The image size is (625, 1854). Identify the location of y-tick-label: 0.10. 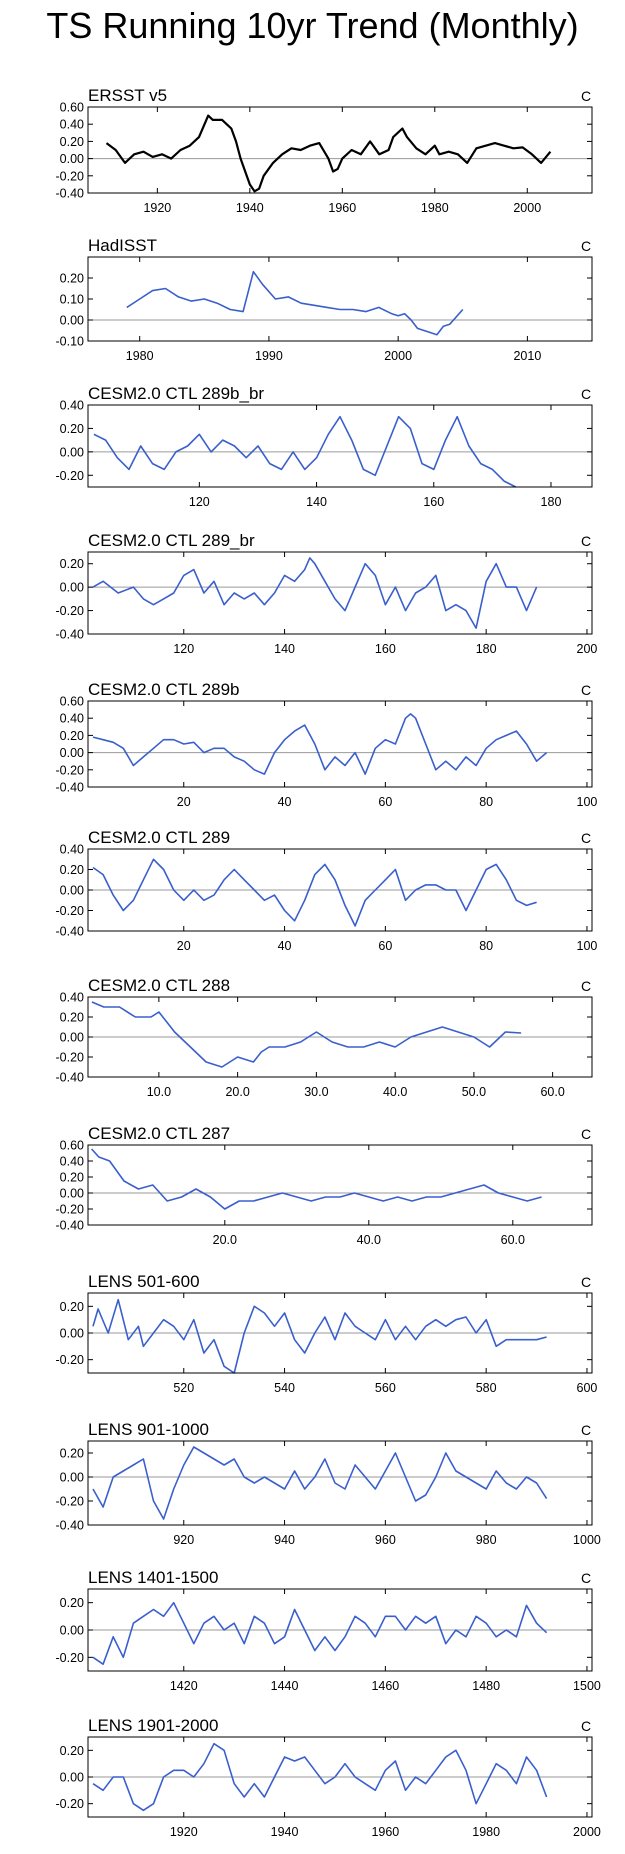
(72, 300).